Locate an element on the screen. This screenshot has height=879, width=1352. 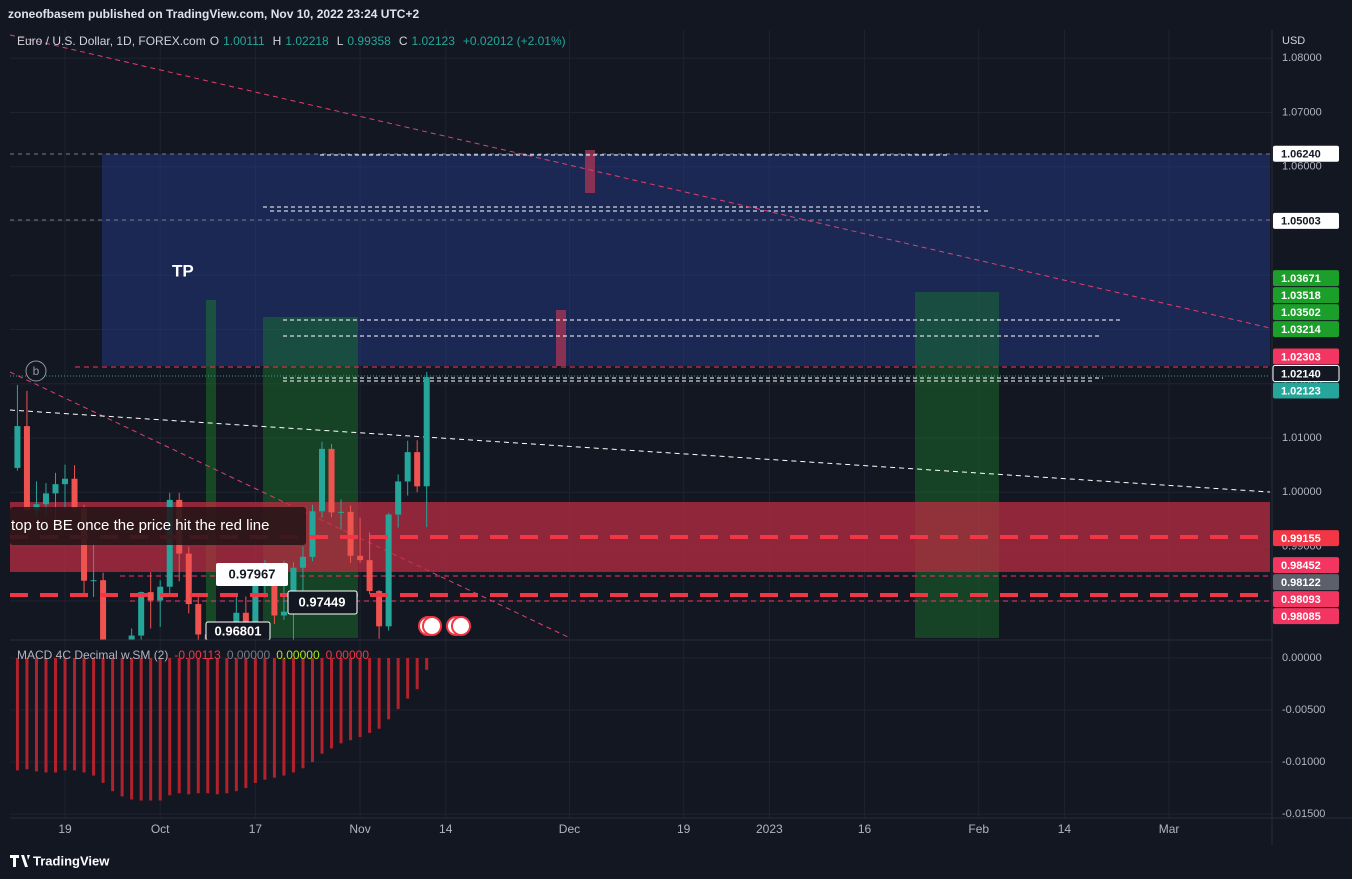
ohlc-value: 1.02218 is located at coordinates (307, 41).